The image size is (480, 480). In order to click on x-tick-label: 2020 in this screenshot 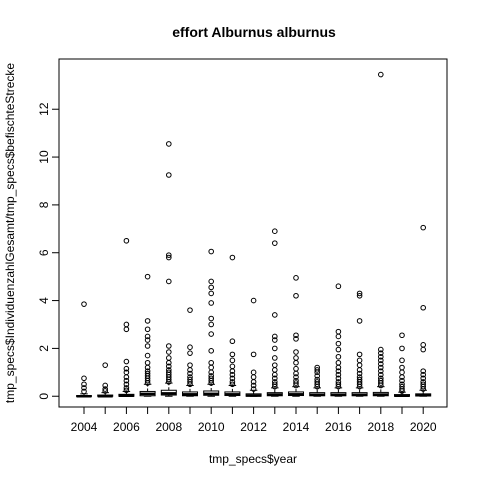, I will do `click(423, 427)`.